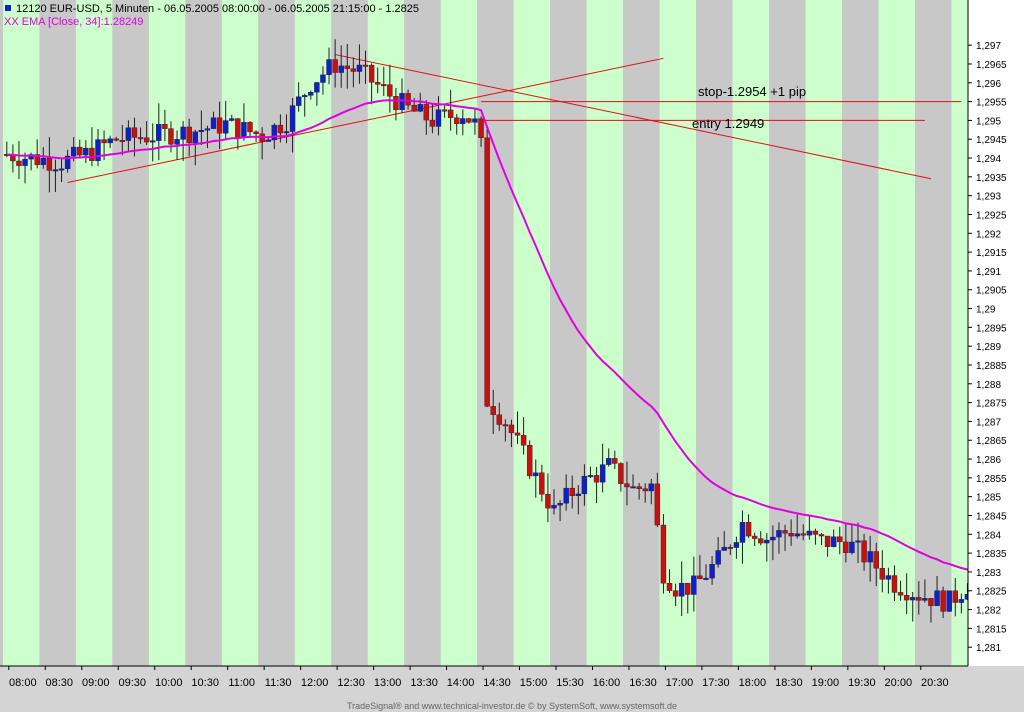 The height and width of the screenshot is (712, 1024). I want to click on symbol-marker-icon, so click(8, 8).